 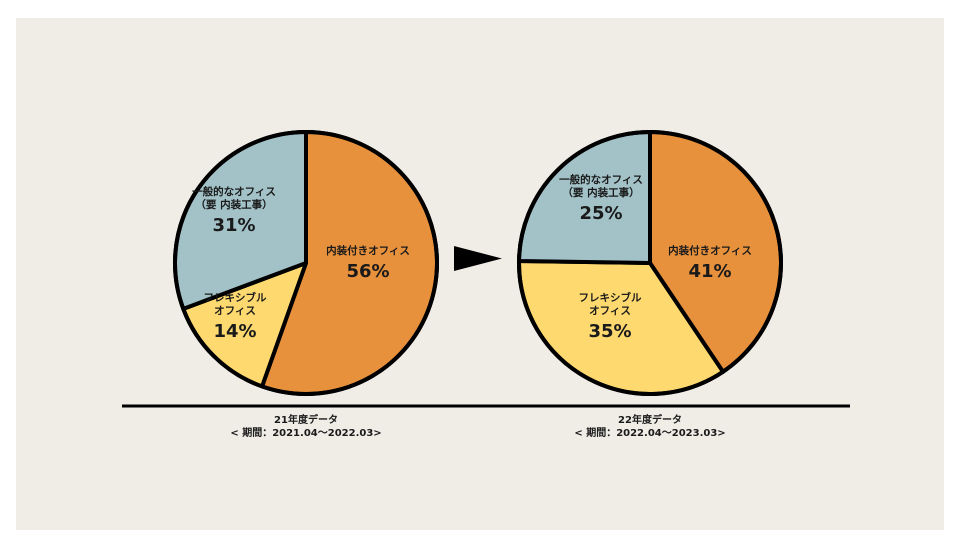 What do you see at coordinates (305, 432) in the screenshot?
I see `chart-caption: < 期間：2021.04〜2022.03>` at bounding box center [305, 432].